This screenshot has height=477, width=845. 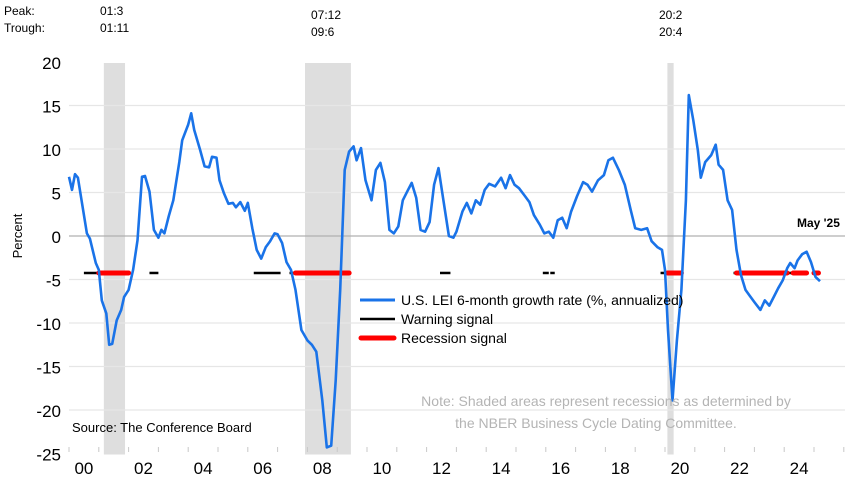 I want to click on latest-date-annotation: May '25, so click(x=818, y=223).